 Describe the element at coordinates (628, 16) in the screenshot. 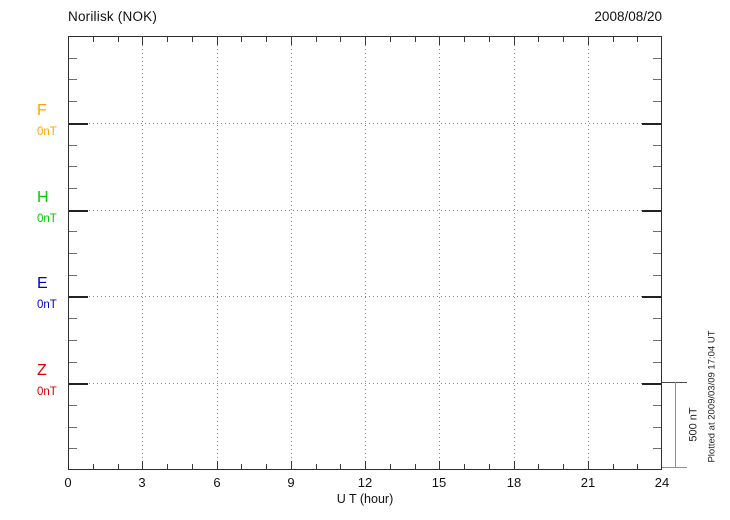

I see `plot-date: 2008/08/20` at that location.